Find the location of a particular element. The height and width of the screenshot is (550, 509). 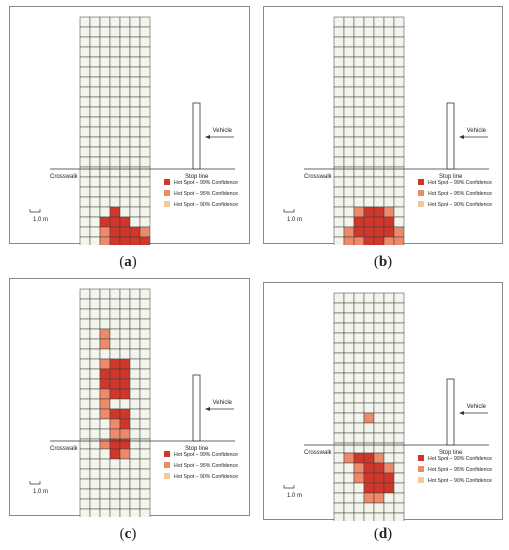

caption-letter: c is located at coordinates (128, 534).